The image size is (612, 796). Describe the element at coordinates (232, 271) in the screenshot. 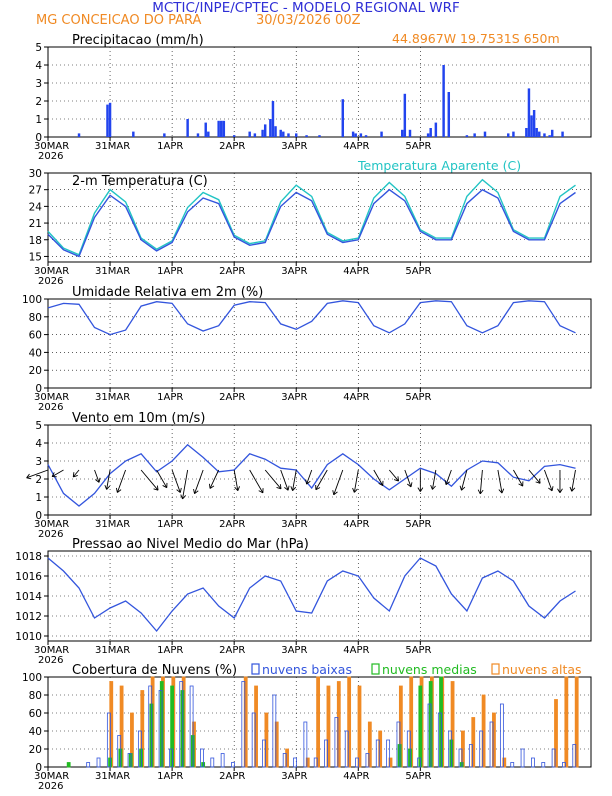

I see `x-tick-label: 2APR` at that location.